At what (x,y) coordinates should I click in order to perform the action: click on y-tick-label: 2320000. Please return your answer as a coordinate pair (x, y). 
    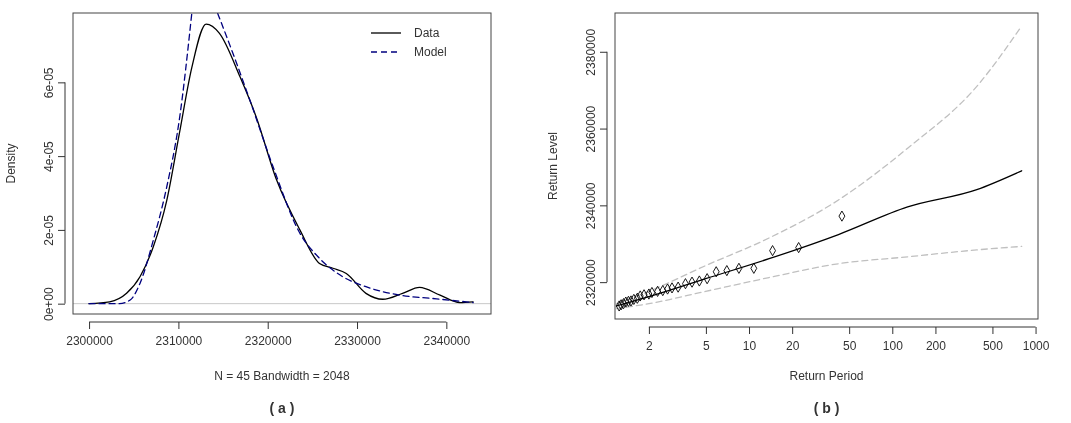
    Looking at the image, I should click on (590, 282).